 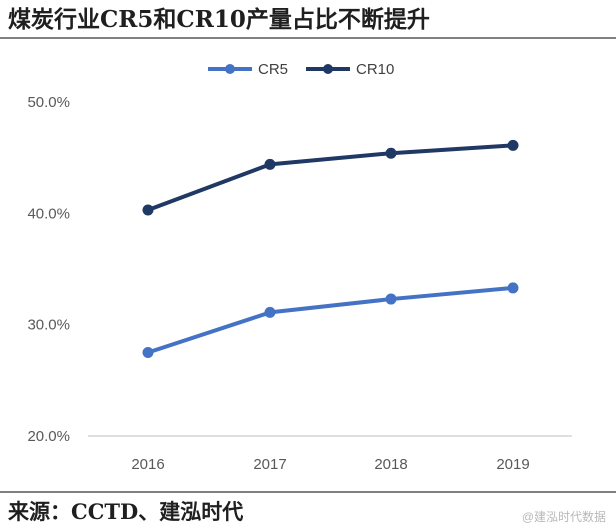 I want to click on legend-marker-cr10, so click(x=328, y=69).